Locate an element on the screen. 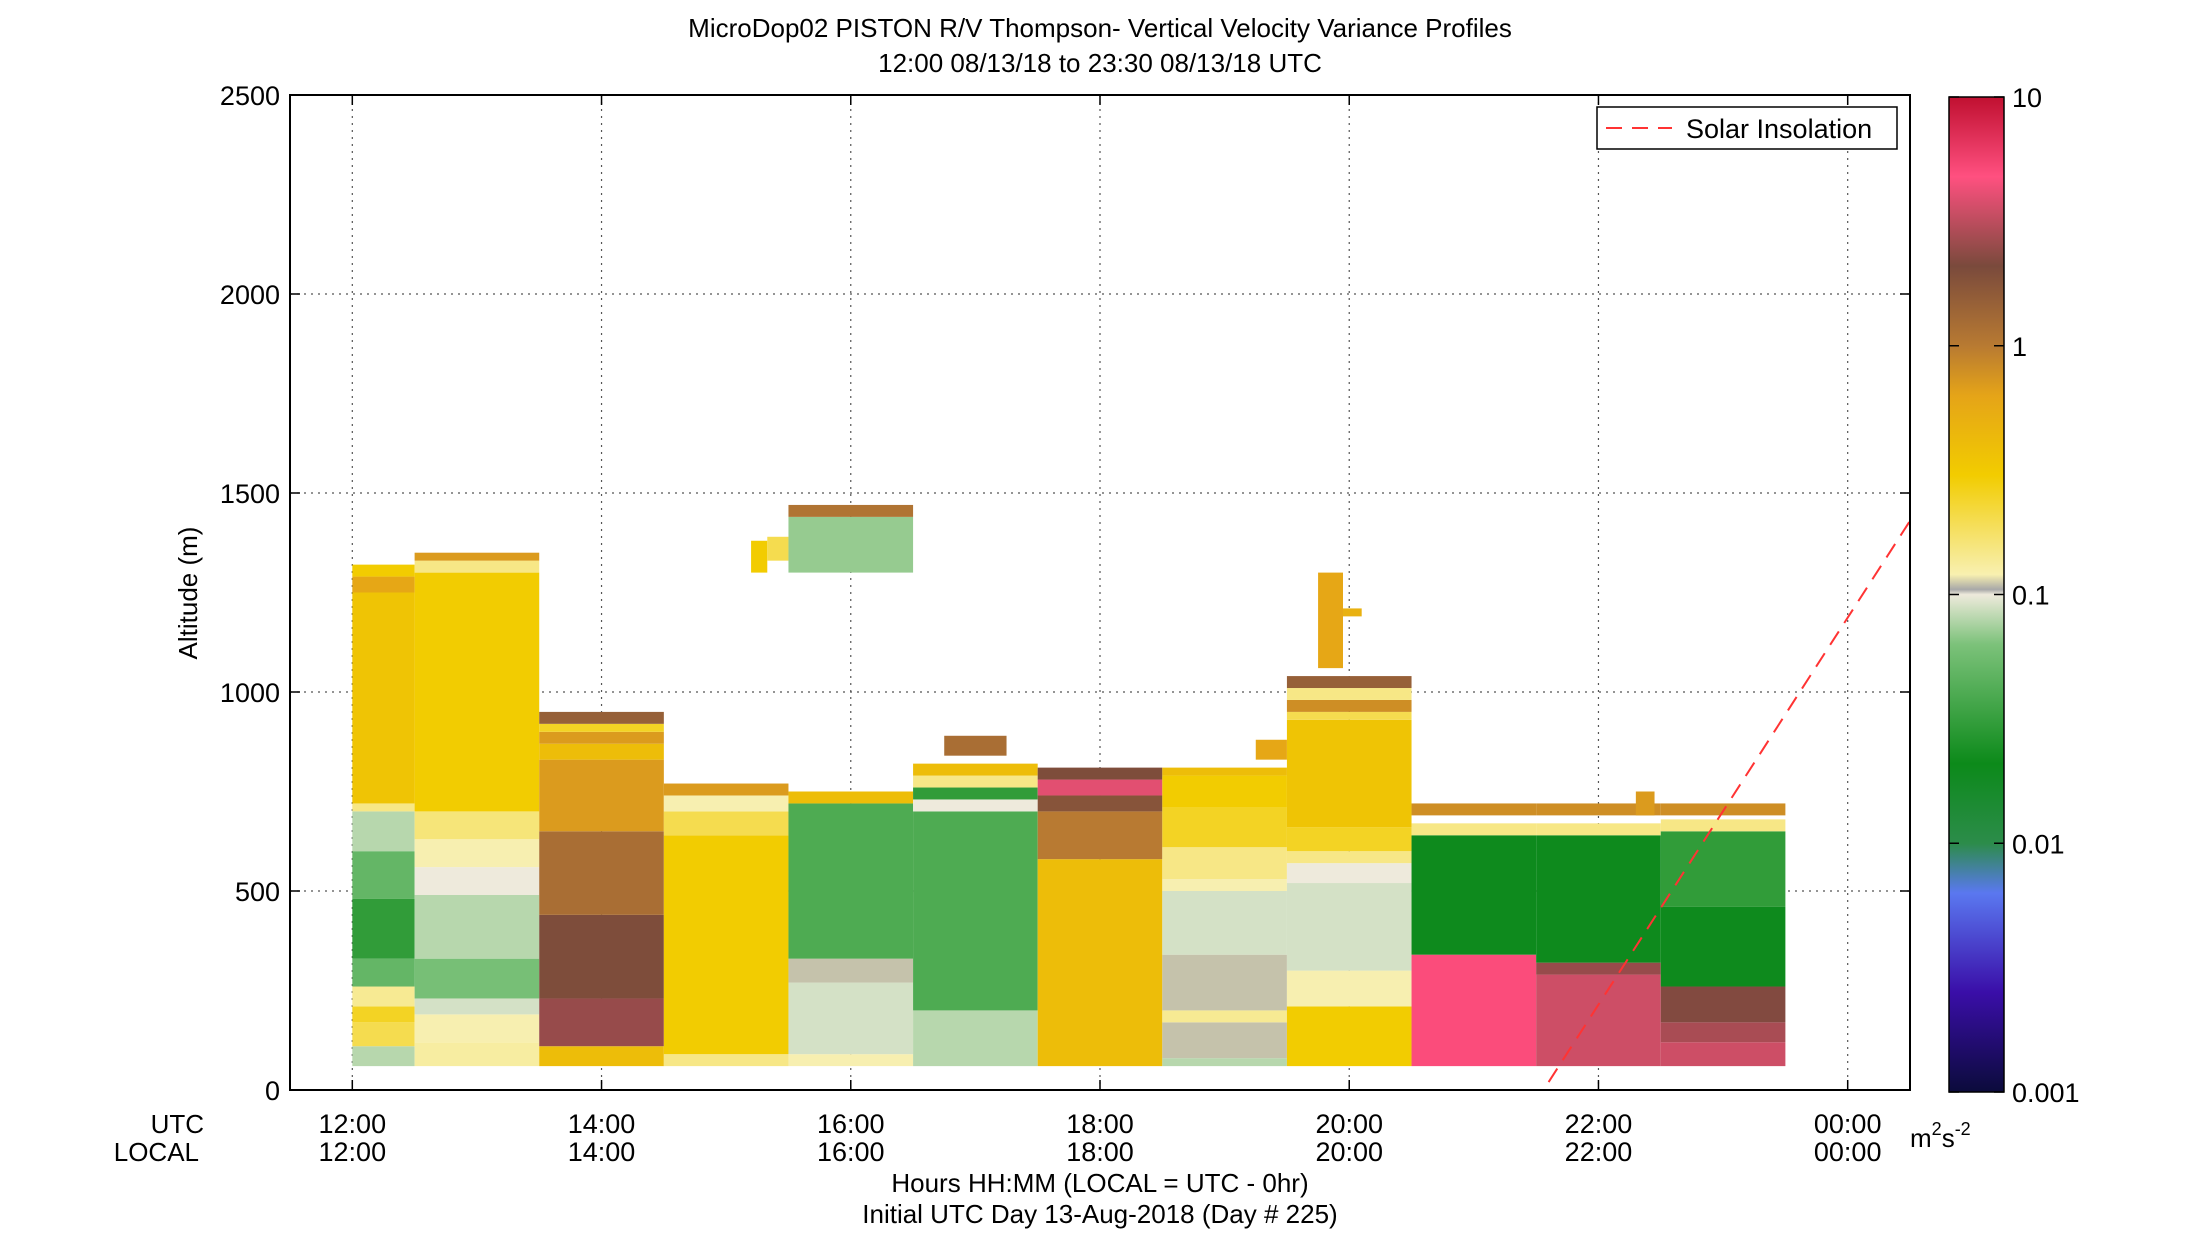 Image resolution: width=2201 pixels, height=1246 pixels. variance-cell-c1-s10 is located at coordinates (477, 556).